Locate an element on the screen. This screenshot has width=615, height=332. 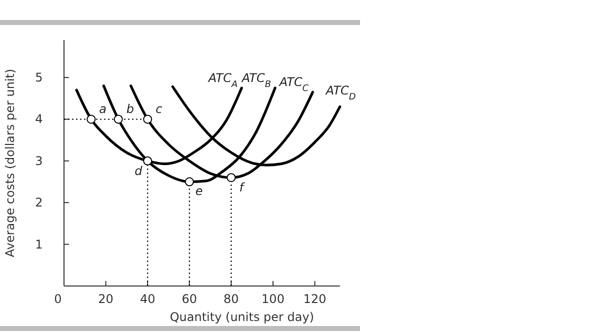
y-tick-label: 1 is located at coordinates (39, 244).